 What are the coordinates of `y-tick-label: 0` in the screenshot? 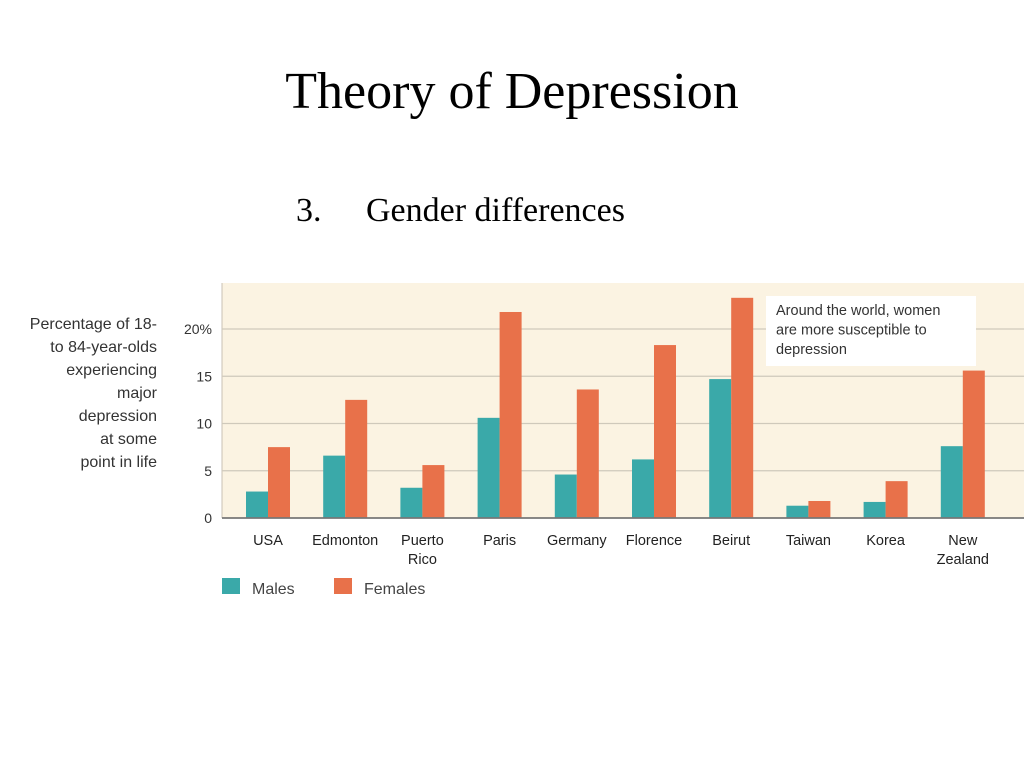 It's located at (208, 518).